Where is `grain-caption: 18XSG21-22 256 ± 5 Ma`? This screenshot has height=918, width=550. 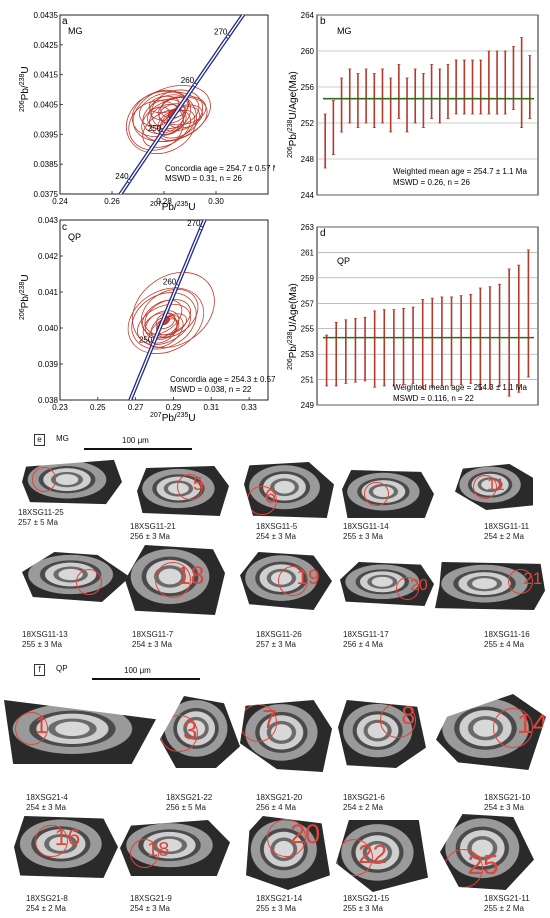 grain-caption: 18XSG21-22 256 ± 5 Ma is located at coordinates (189, 803).